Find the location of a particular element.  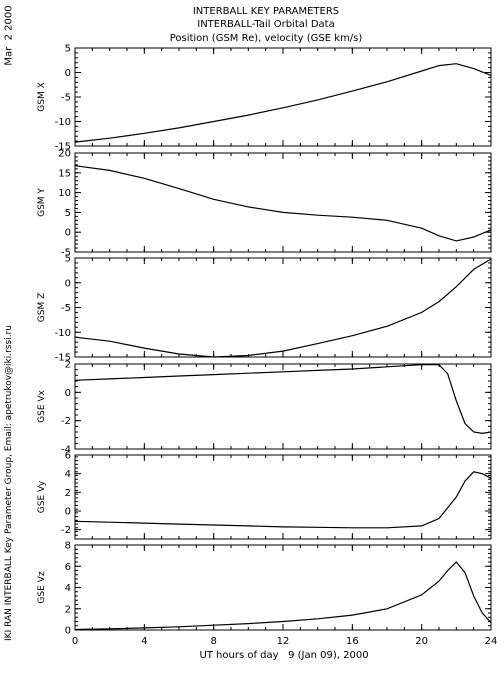

x-tick-label: 8 is located at coordinates (213, 641).